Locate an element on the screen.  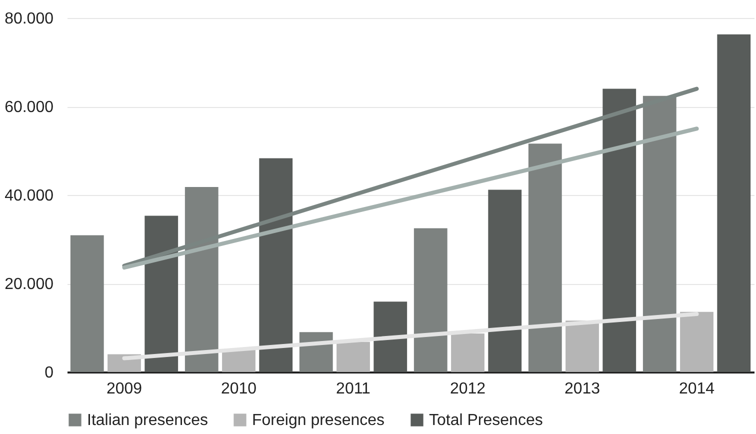
y-tick-label: 0 is located at coordinates (49, 373).